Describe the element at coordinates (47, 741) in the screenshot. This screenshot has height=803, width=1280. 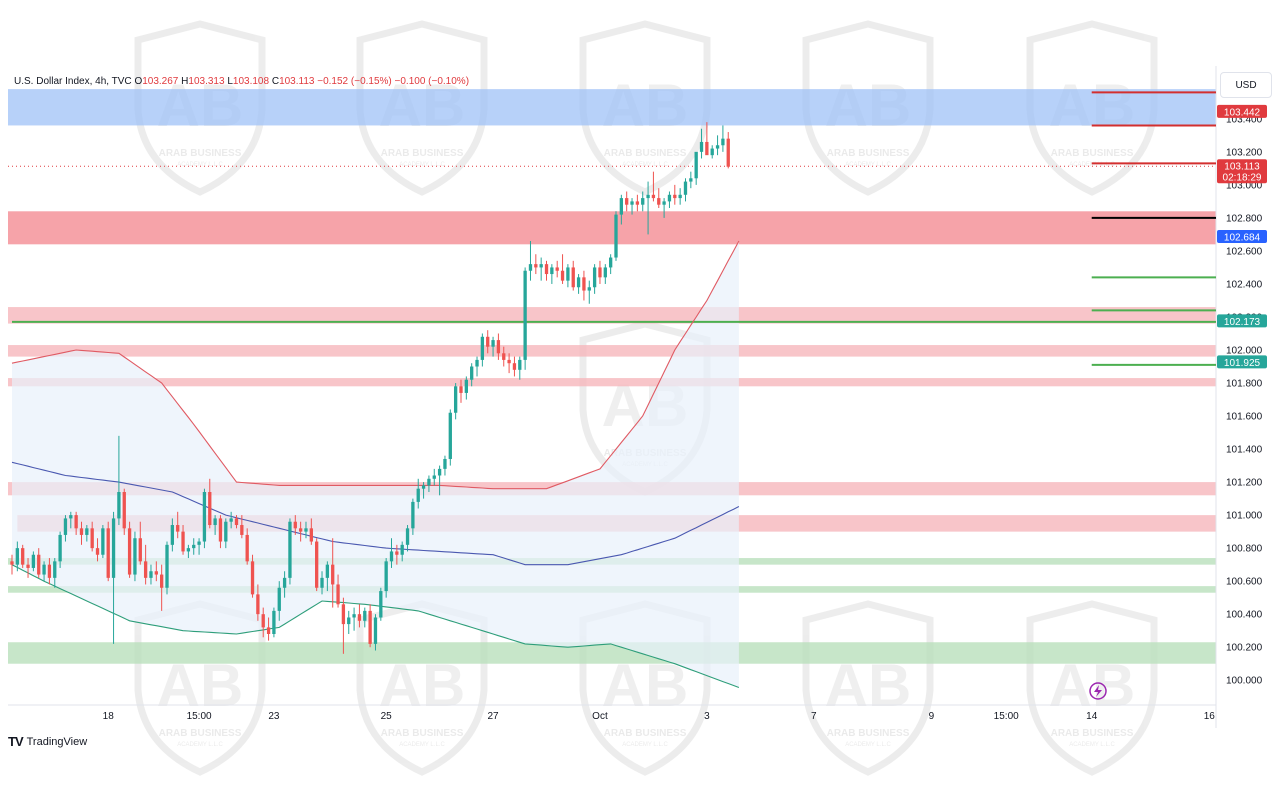
I see `tradingview-brand: TV TradingView` at that location.